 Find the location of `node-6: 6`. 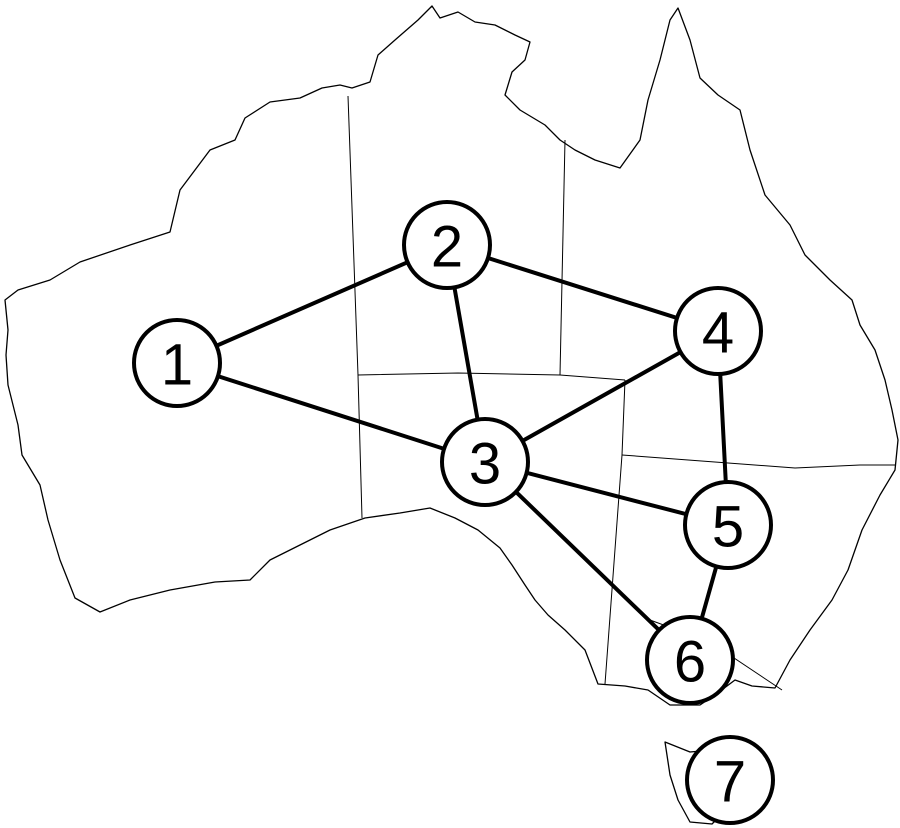

node-6: 6 is located at coordinates (690, 660).